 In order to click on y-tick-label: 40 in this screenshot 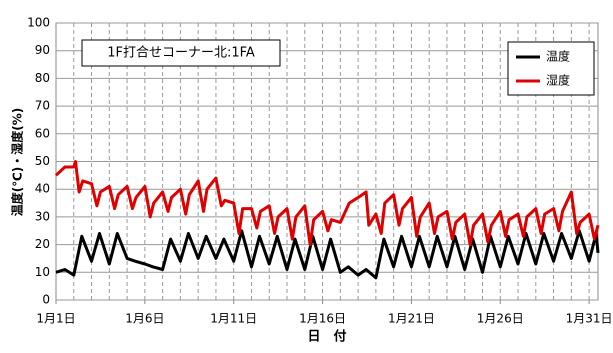, I will do `click(42, 189)`.